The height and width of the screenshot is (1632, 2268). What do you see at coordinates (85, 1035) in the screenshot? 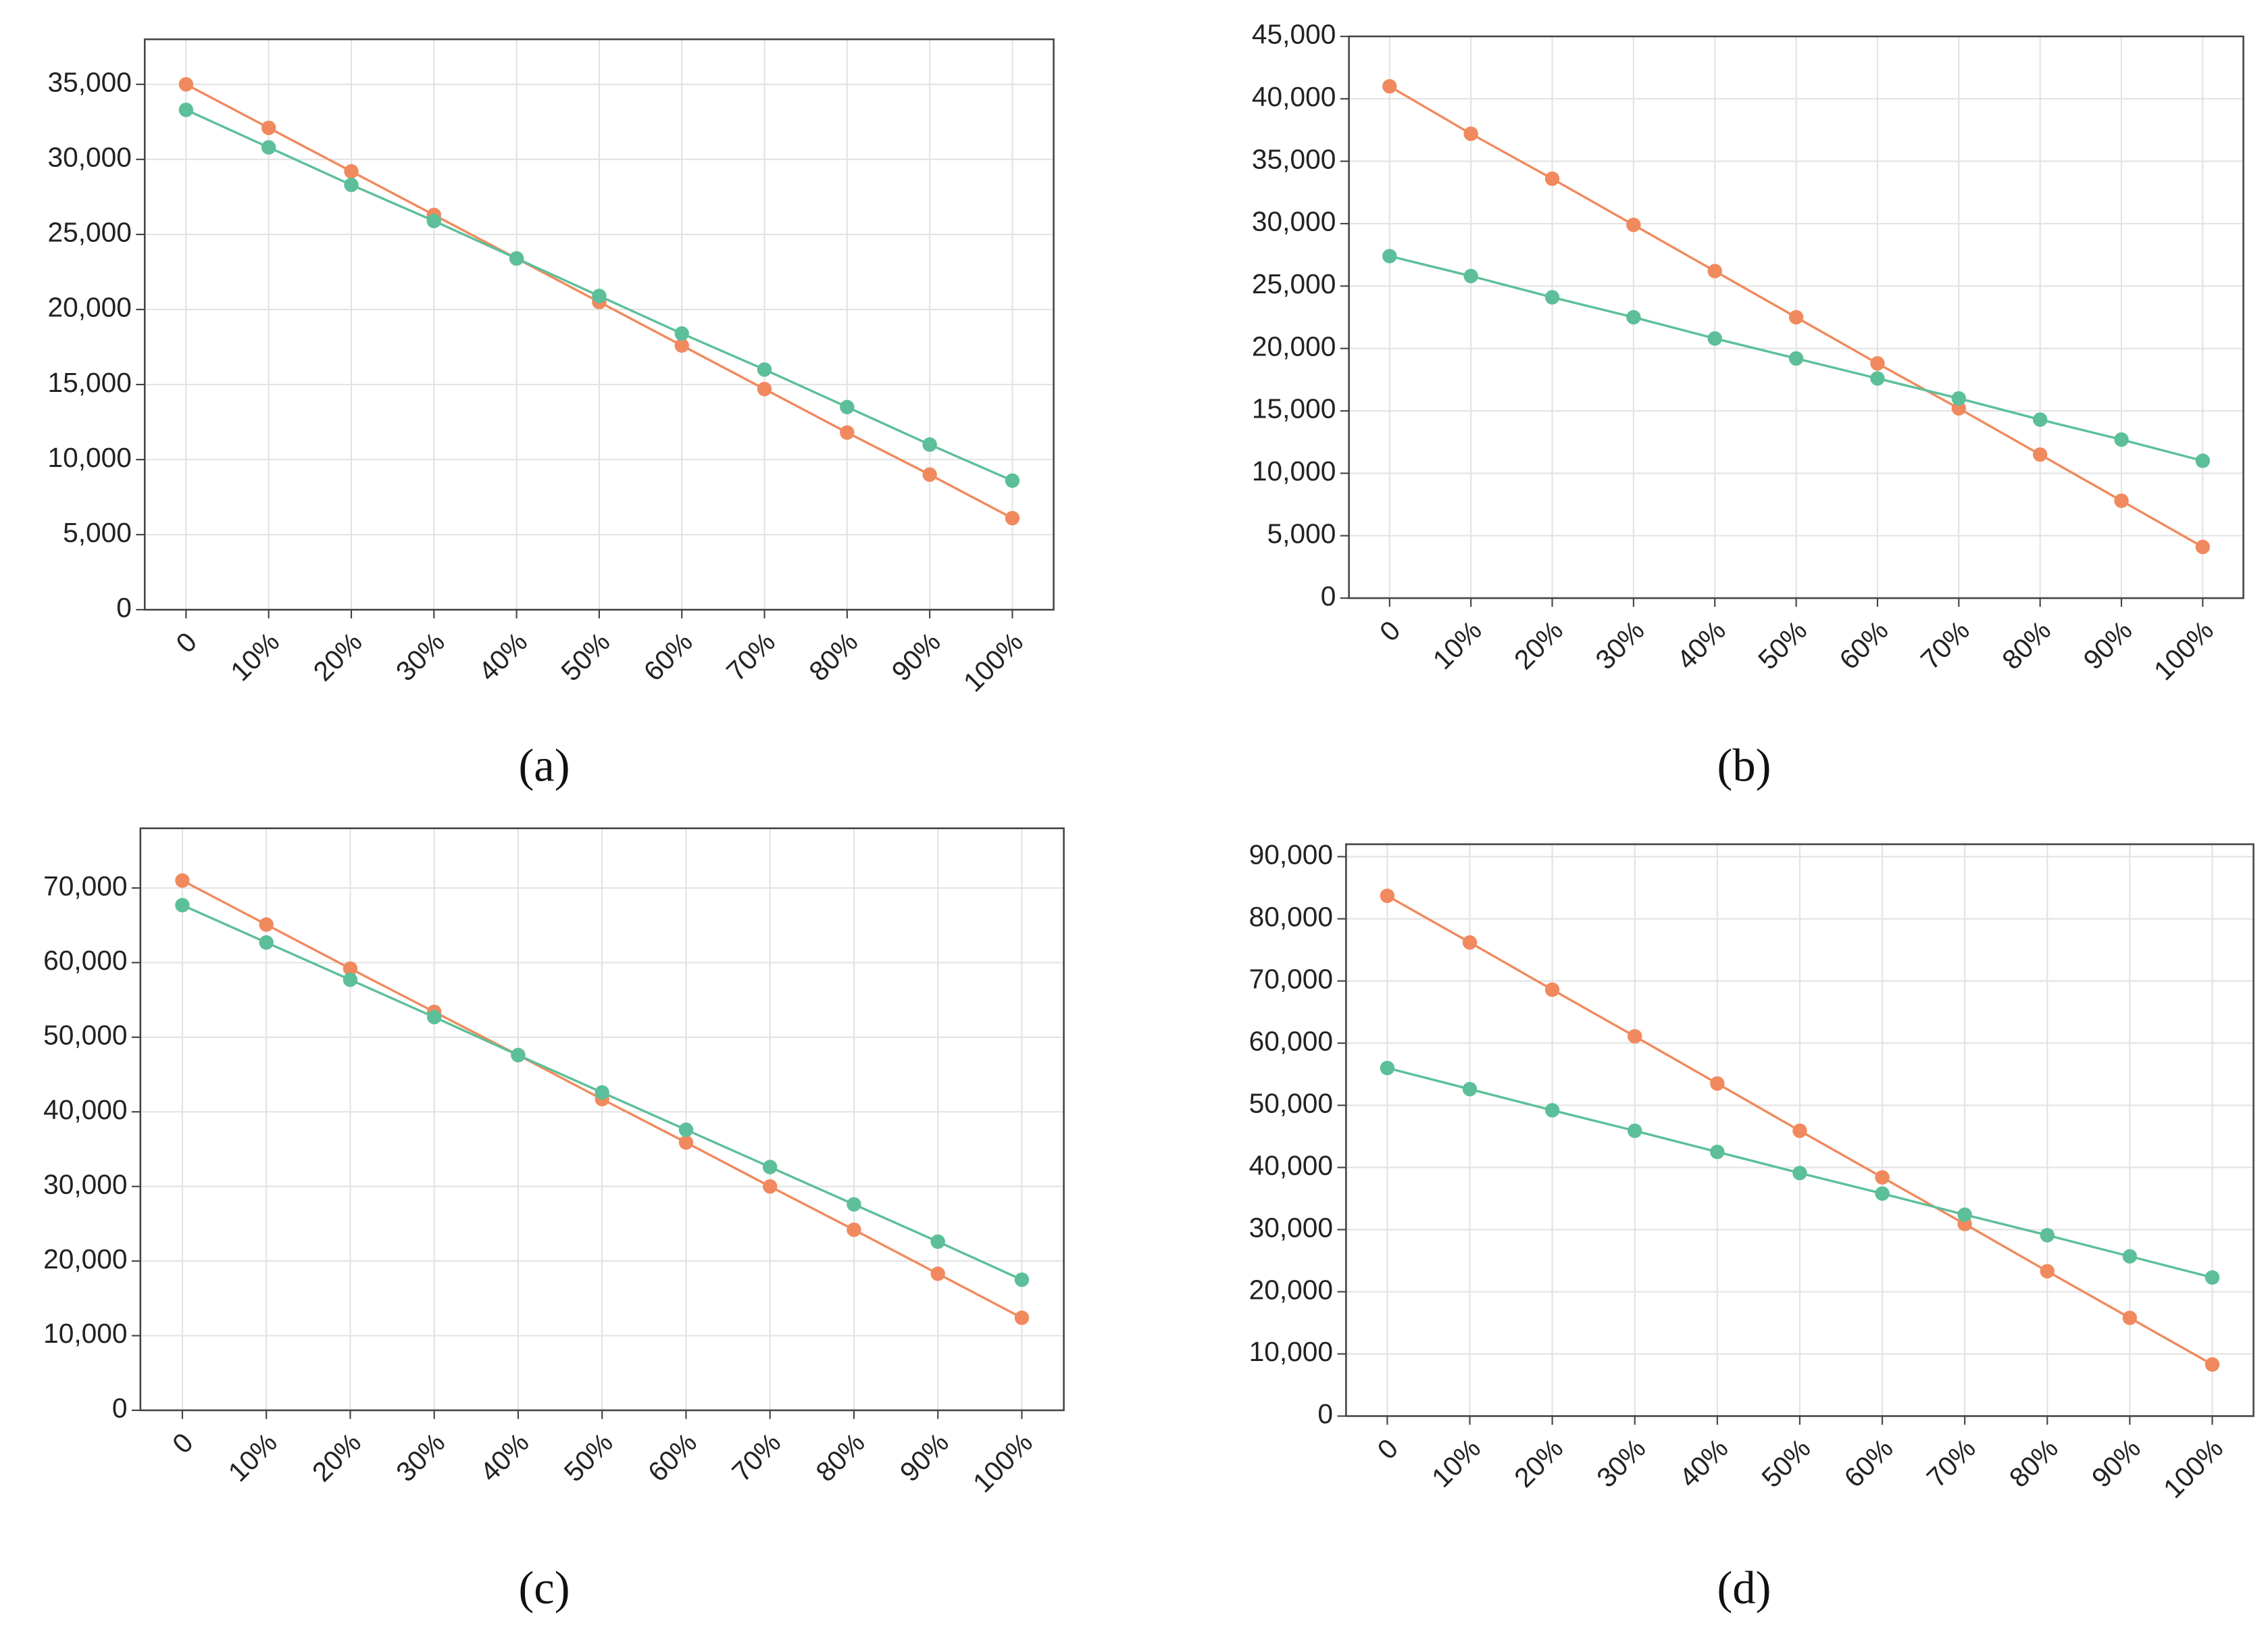
I see `y-tick-label: 50,000` at bounding box center [85, 1035].